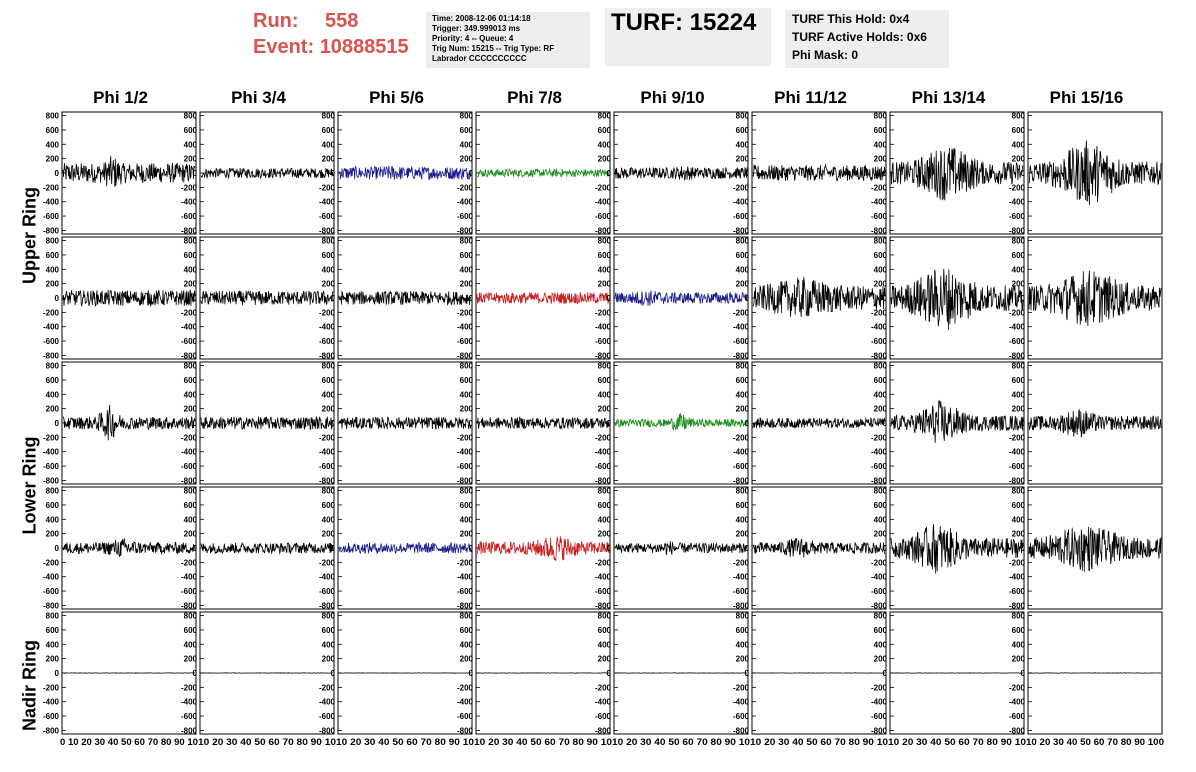 Image resolution: width=1196 pixels, height=772 pixels. I want to click on panel-frame, so click(819, 548).